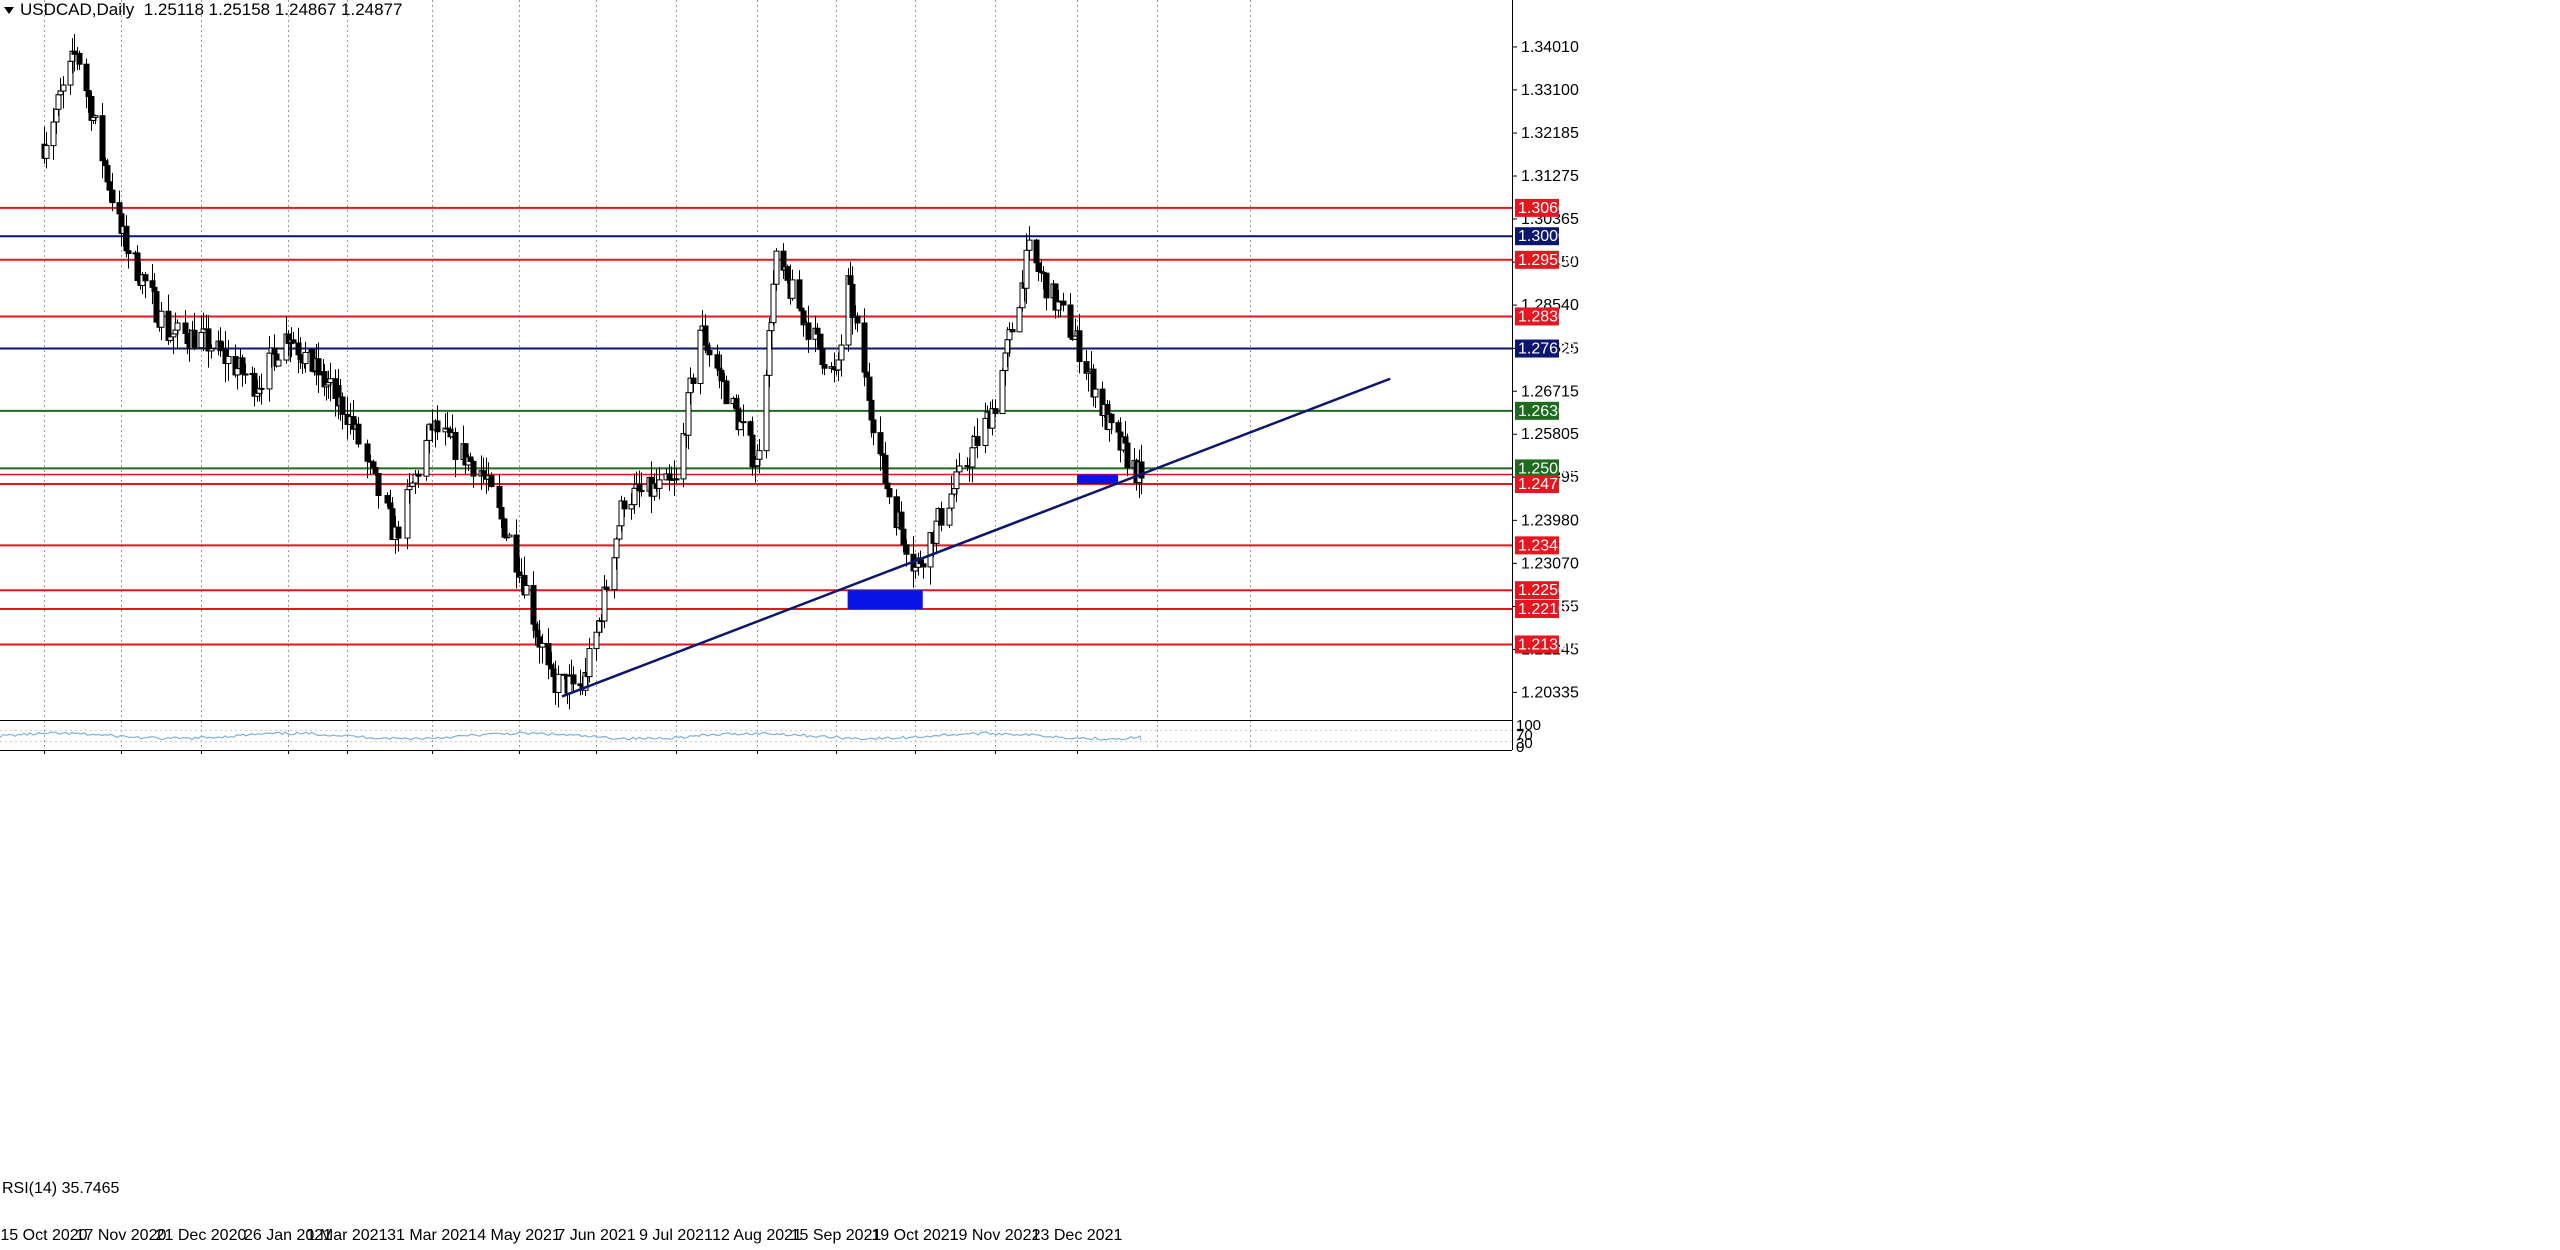 The height and width of the screenshot is (1250, 2560). I want to click on trendline-layer, so click(976, 537).